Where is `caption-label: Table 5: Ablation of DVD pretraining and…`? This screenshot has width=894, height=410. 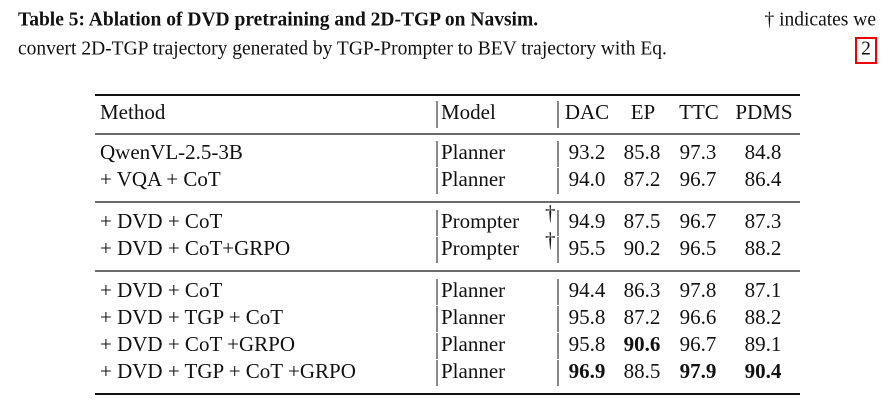
caption-label: Table 5: Ablation of DVD pretraining and… is located at coordinates (278, 19).